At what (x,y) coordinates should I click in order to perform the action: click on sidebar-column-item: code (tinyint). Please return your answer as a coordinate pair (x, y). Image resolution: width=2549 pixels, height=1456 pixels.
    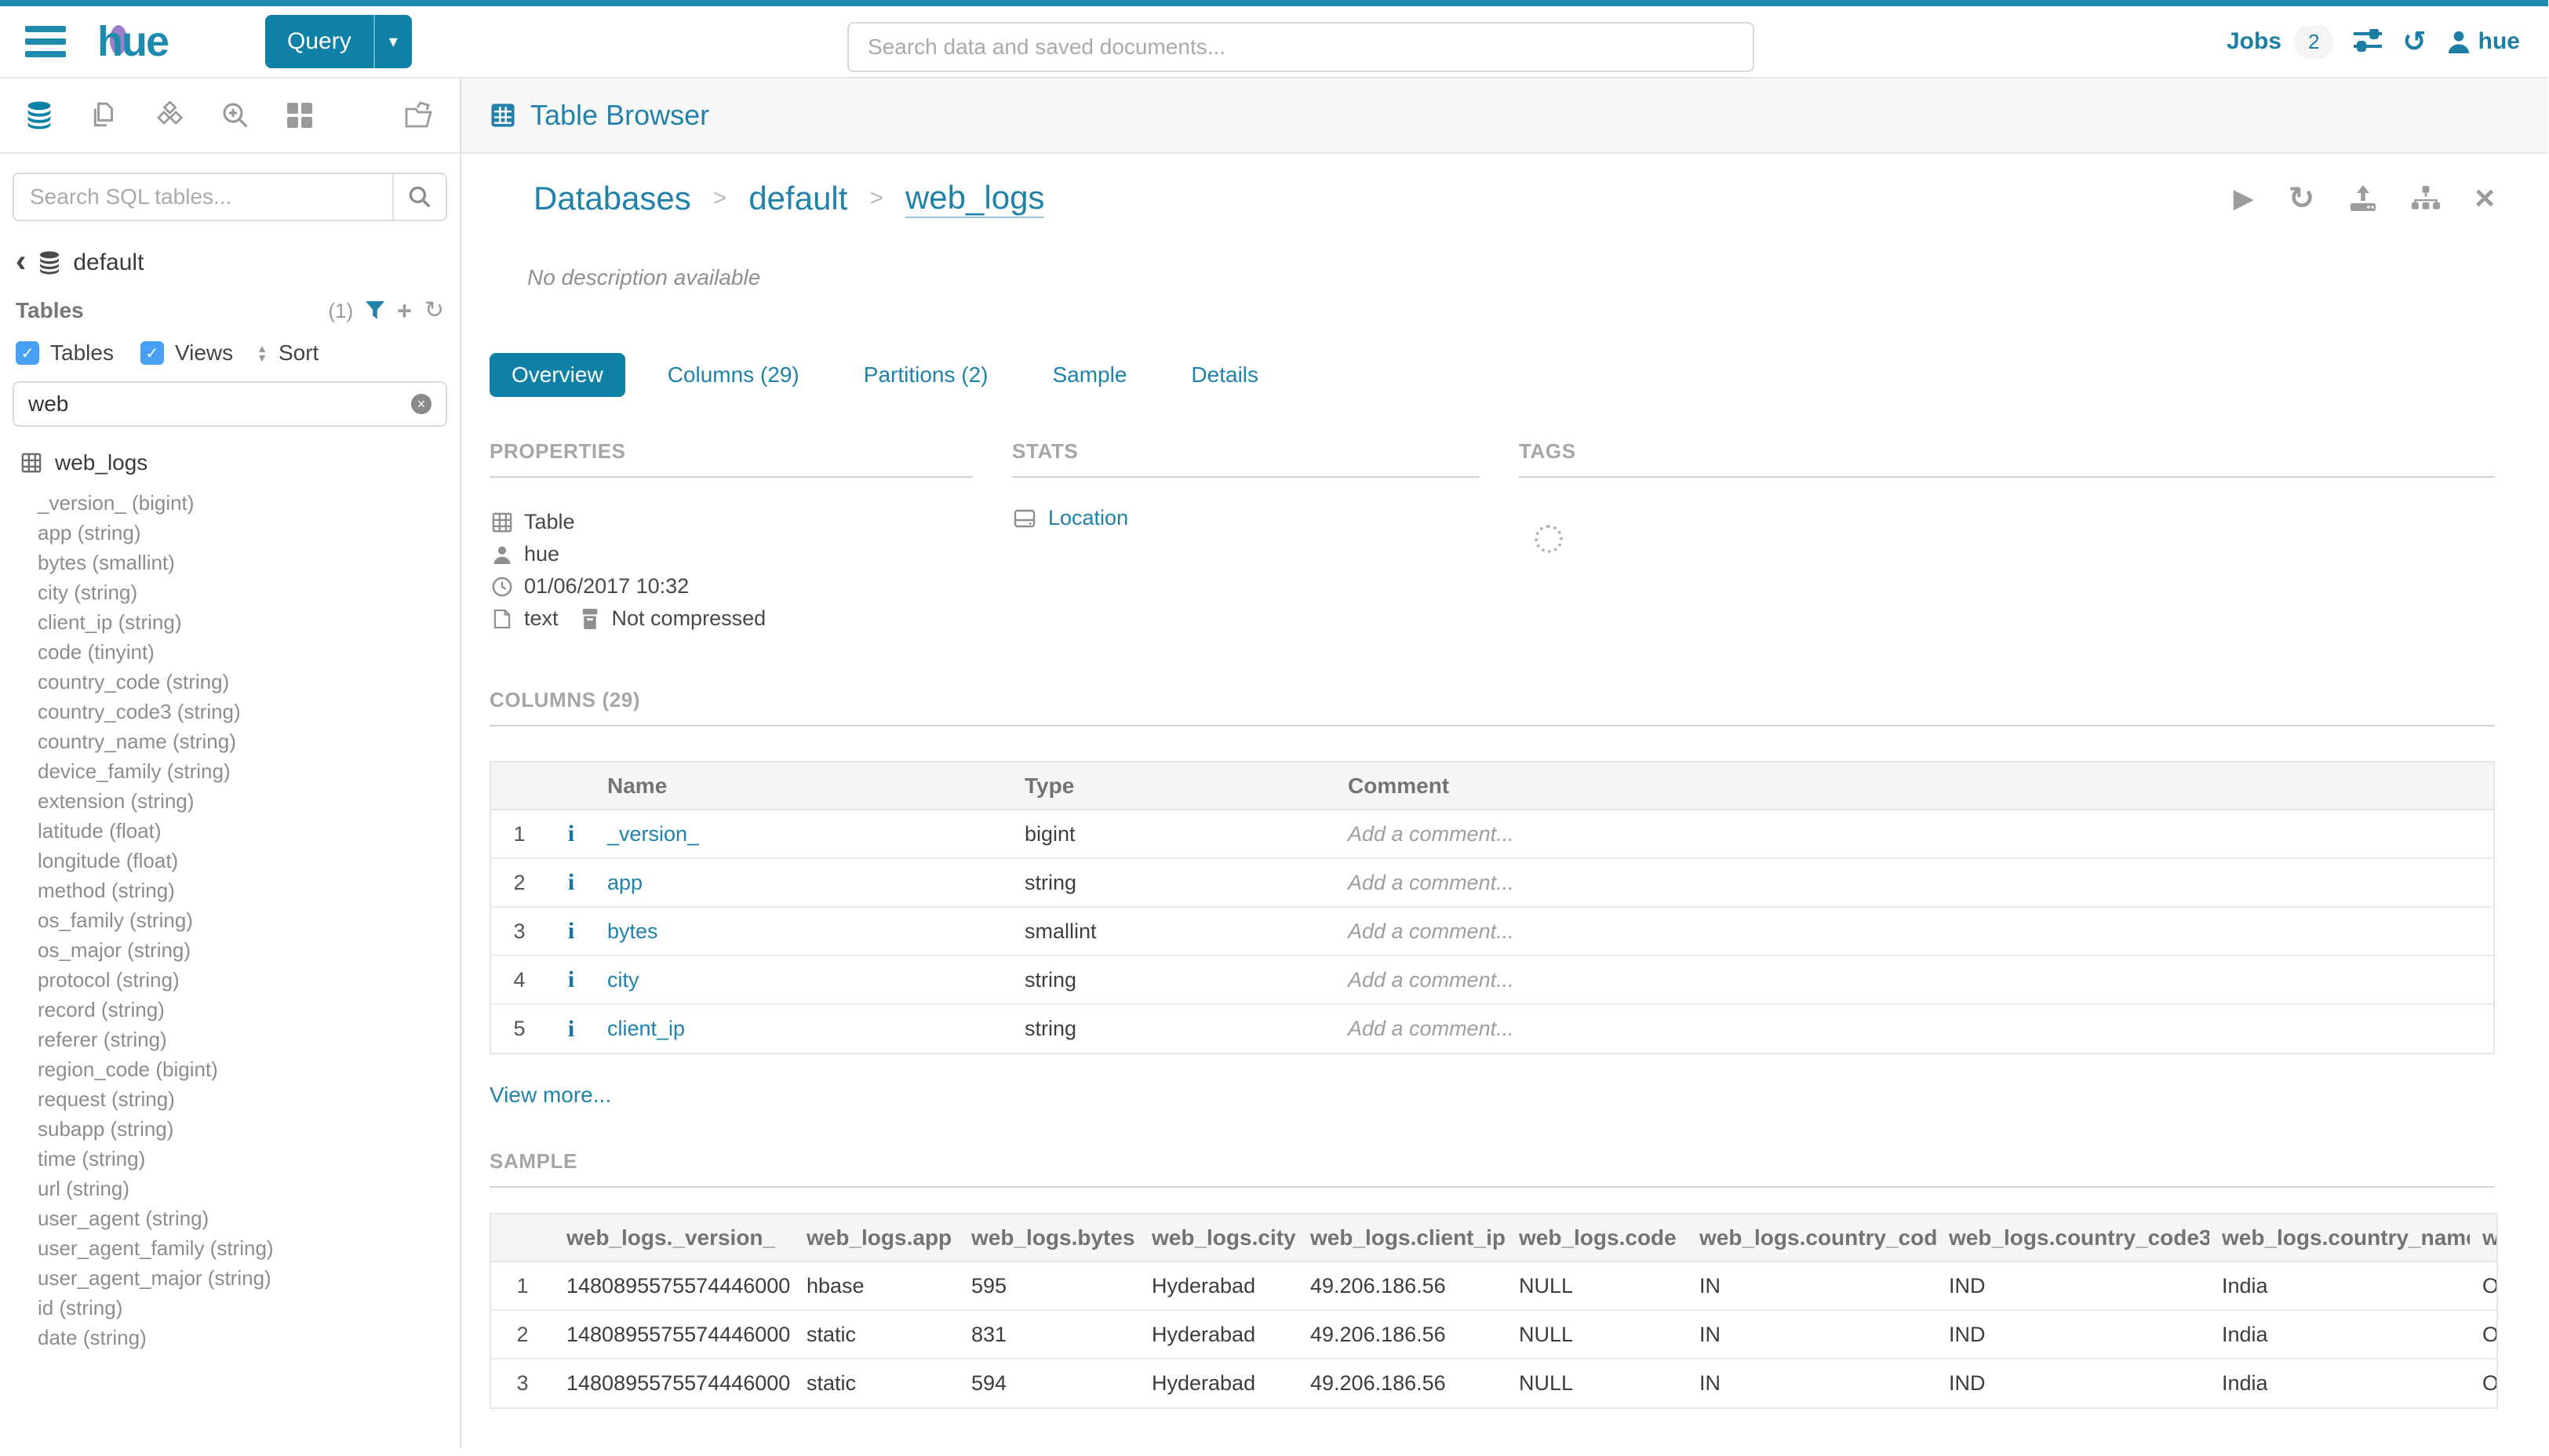
    Looking at the image, I should click on (96, 652).